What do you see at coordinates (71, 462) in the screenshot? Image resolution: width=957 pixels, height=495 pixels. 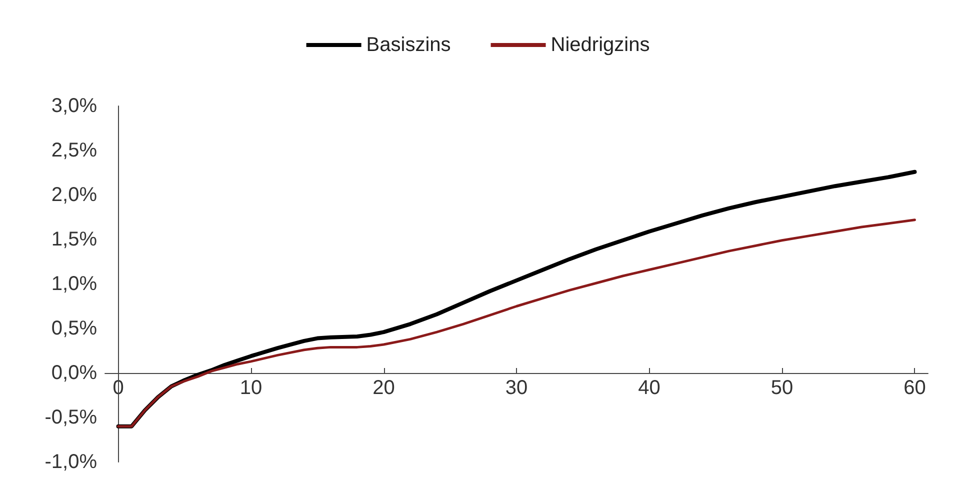 I see `y-tick-label: -1,0%` at bounding box center [71, 462].